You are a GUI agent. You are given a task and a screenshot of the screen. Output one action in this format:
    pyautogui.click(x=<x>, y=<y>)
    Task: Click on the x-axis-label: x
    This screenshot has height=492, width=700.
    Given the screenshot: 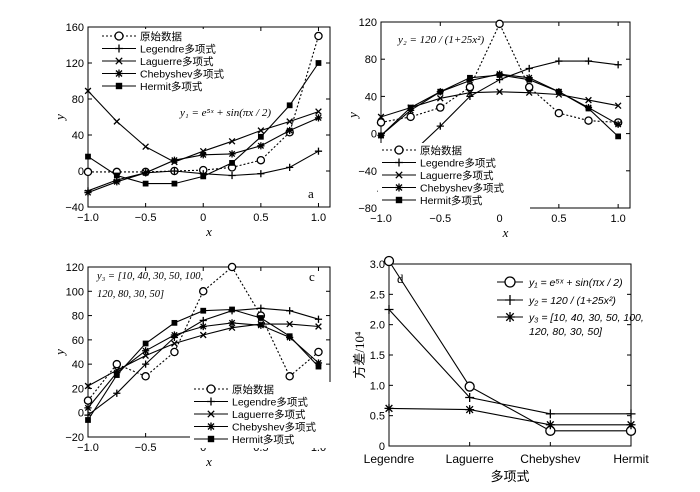 What is the action you would take?
    pyautogui.click(x=505, y=232)
    